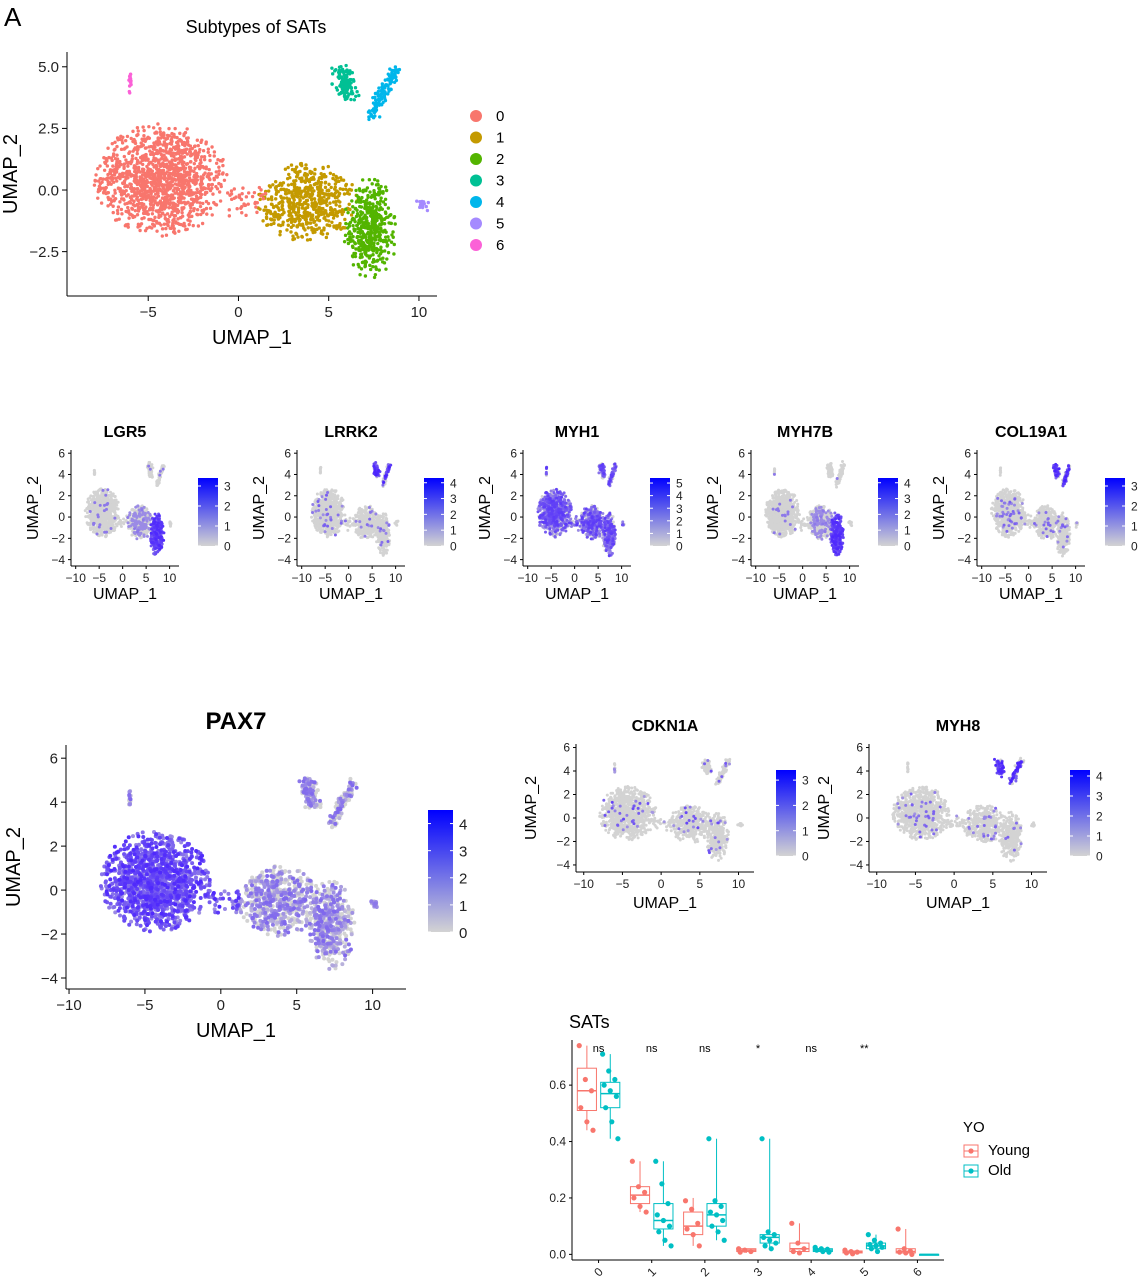 This screenshot has width=1142, height=1280. What do you see at coordinates (350, 432) in the screenshot?
I see `feature-title: LRRK2` at bounding box center [350, 432].